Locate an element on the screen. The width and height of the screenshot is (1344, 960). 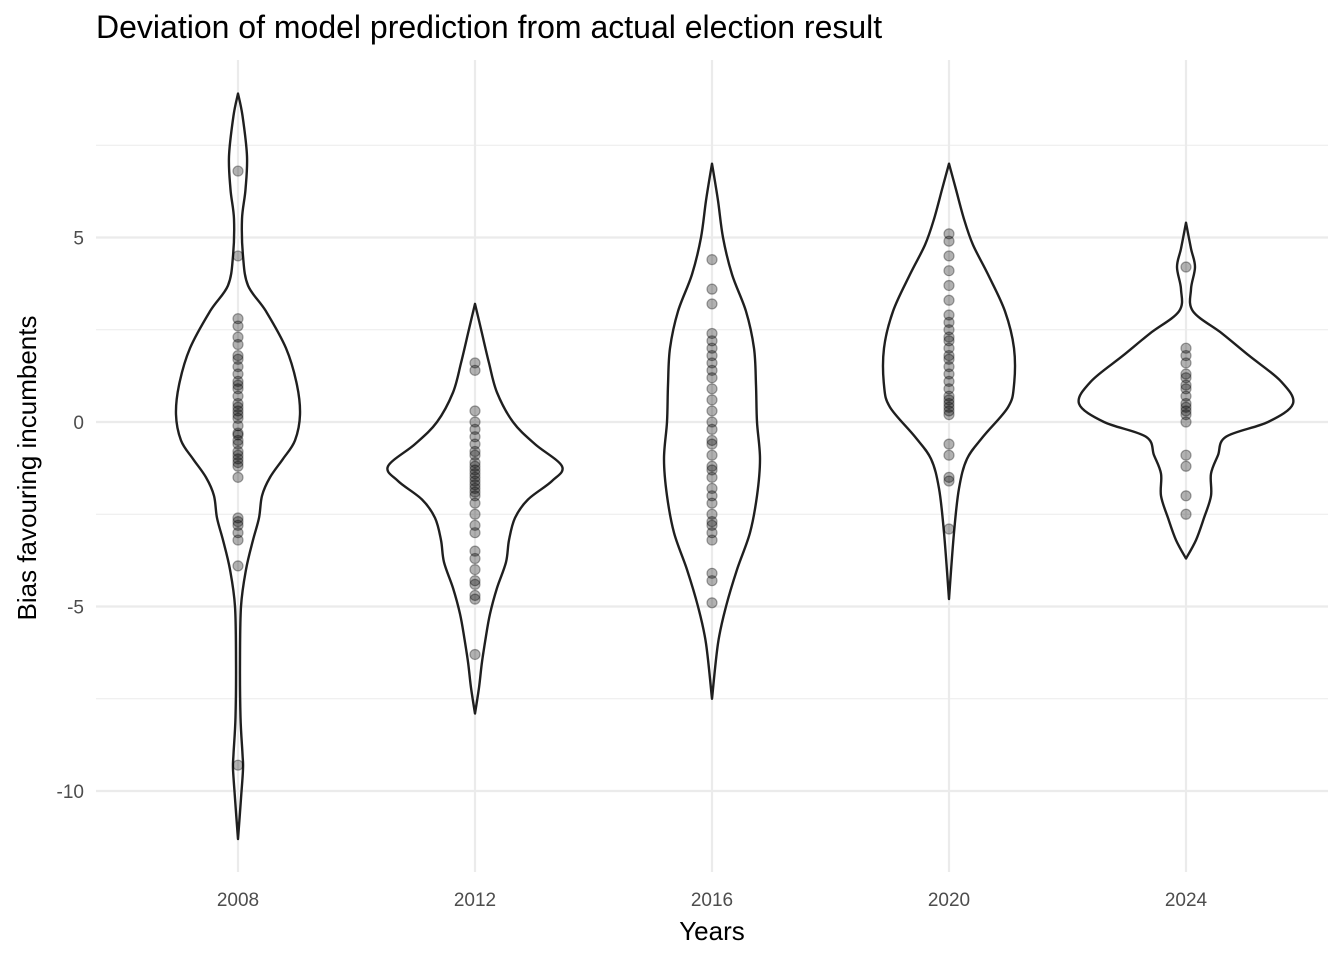
x-tick-label: 2024 is located at coordinates (1186, 900).